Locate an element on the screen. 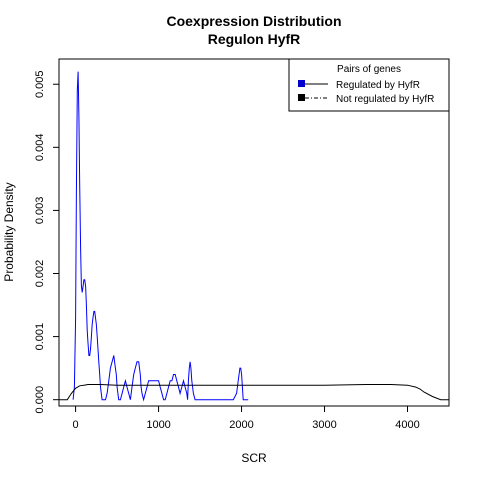 The height and width of the screenshot is (480, 480). y-tick-label: 0.003 is located at coordinates (40, 211).